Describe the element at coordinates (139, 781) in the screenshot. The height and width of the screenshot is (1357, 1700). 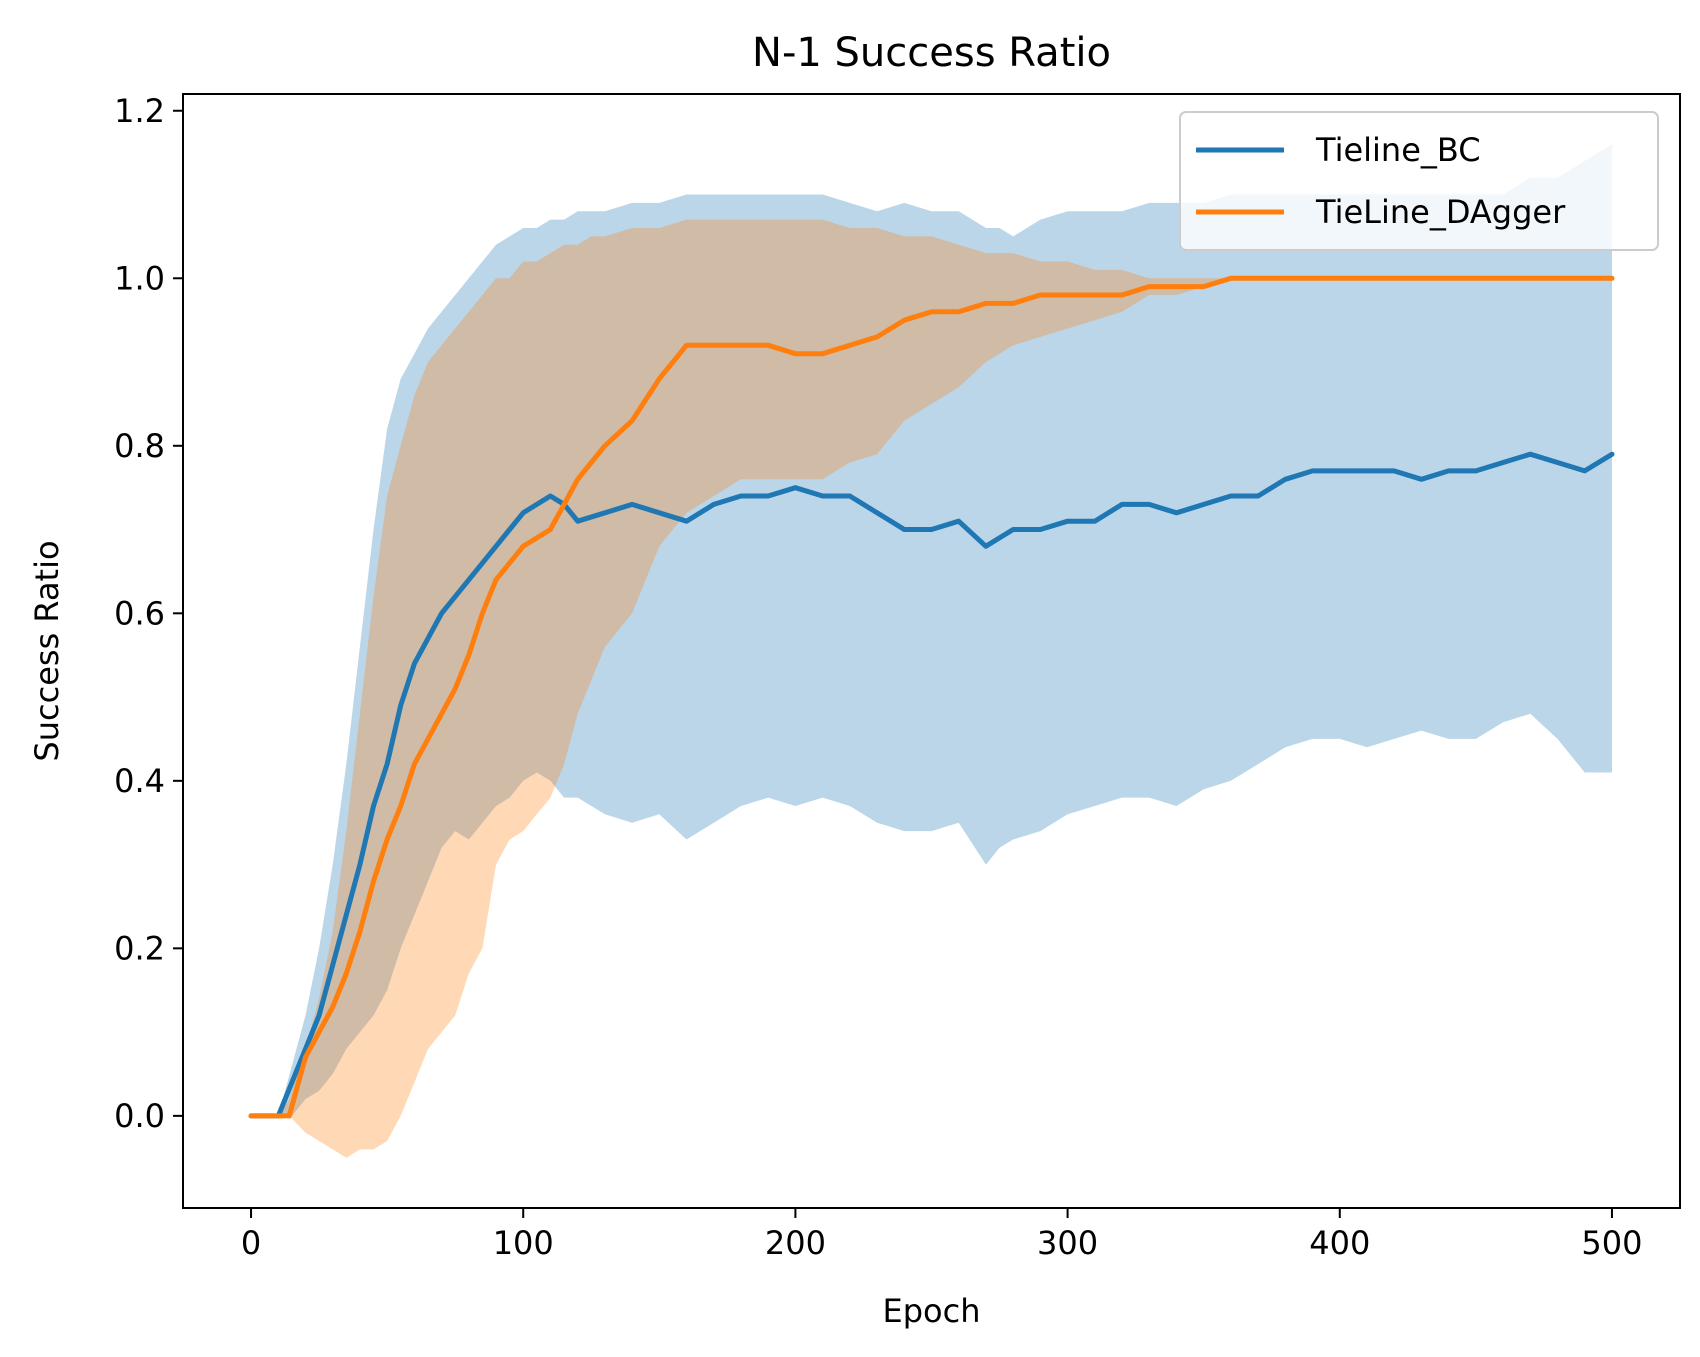
I see `y-tick-label: 0.4` at that location.